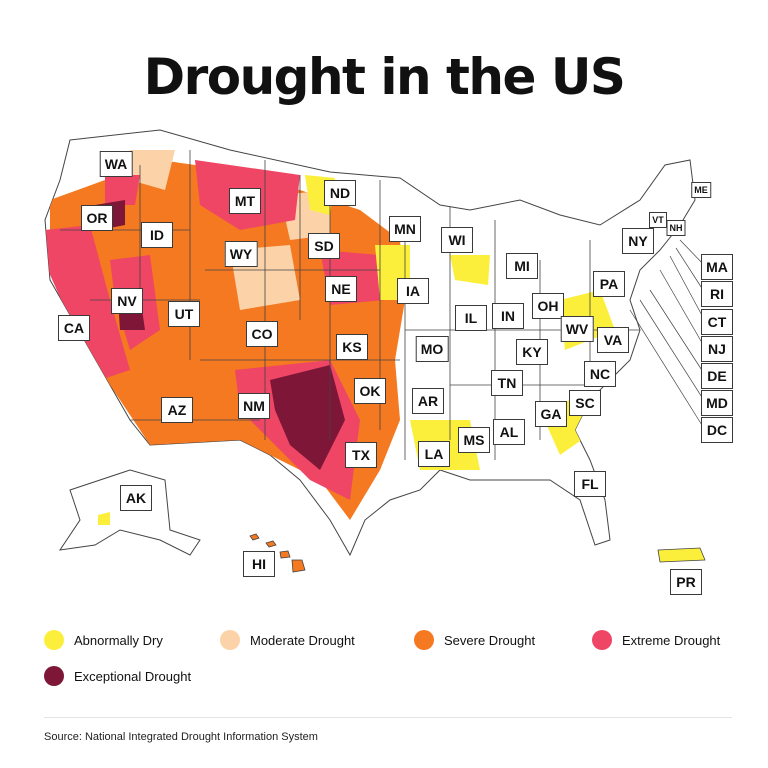 This screenshot has height=768, width=768. What do you see at coordinates (509, 432) in the screenshot?
I see `state-label-al: AL` at bounding box center [509, 432].